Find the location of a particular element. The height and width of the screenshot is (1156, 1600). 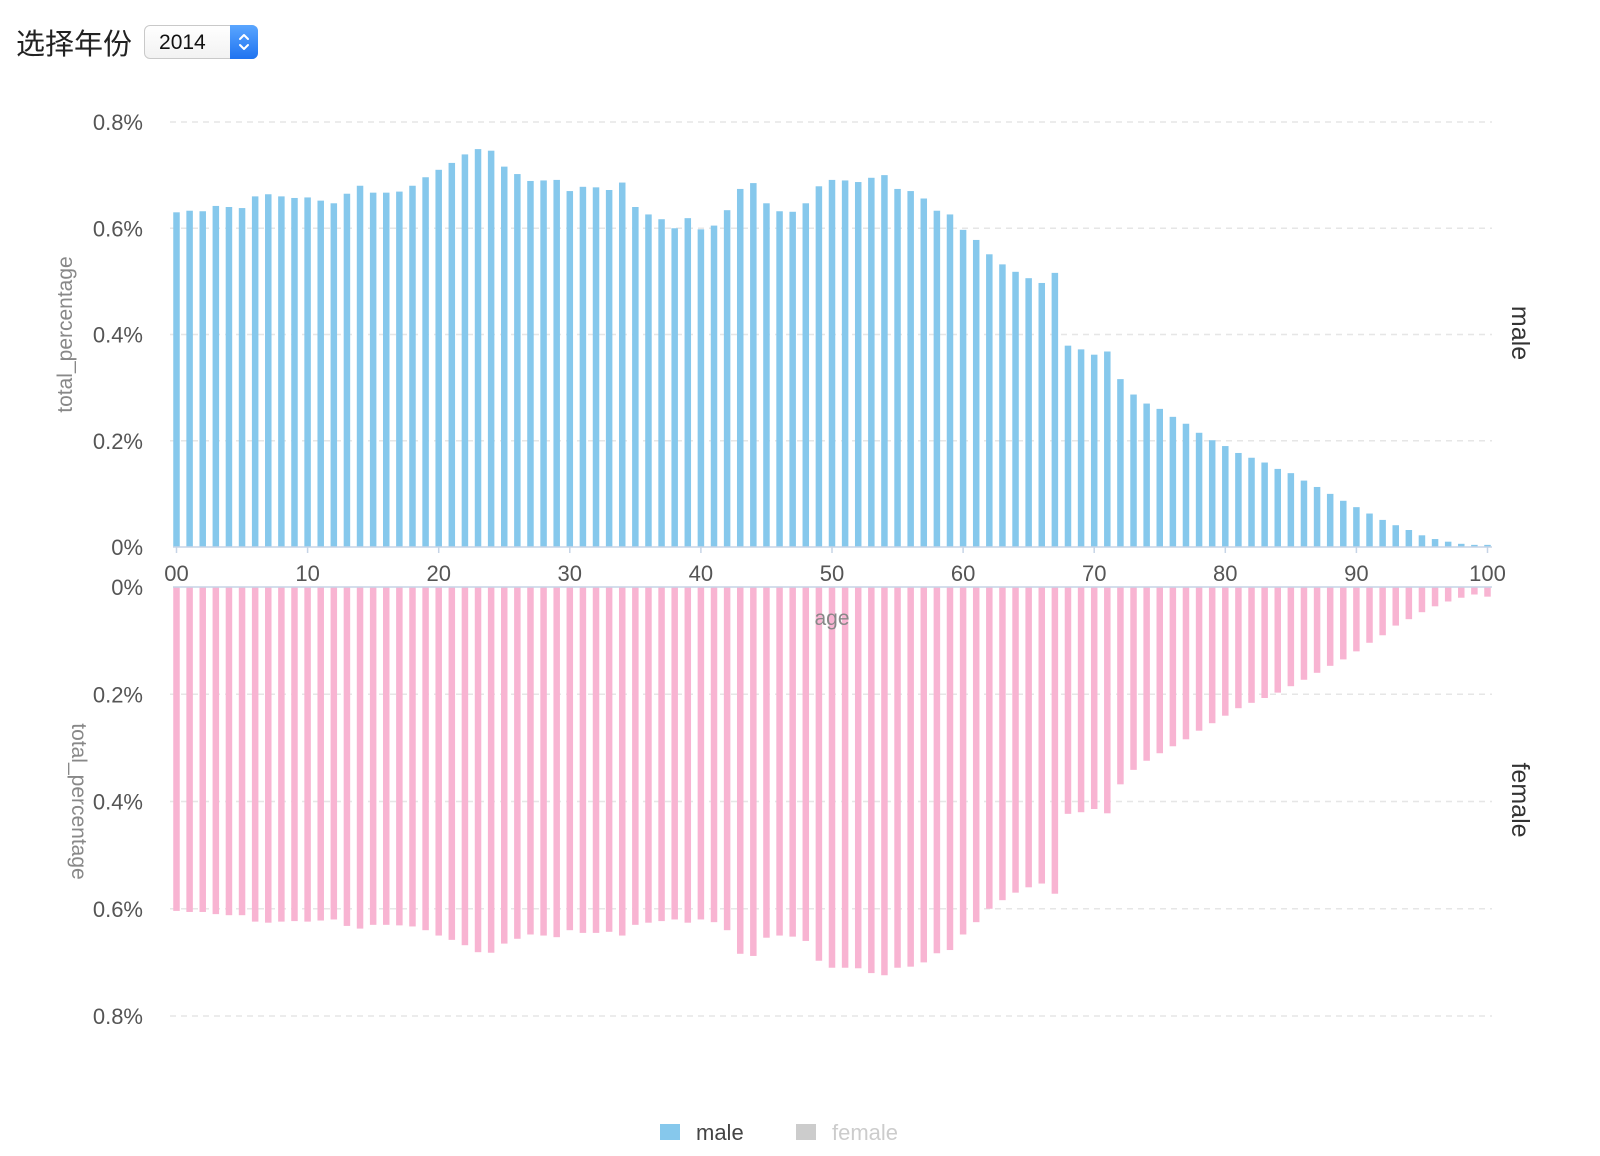

legend-label-female: female is located at coordinates (865, 1132).